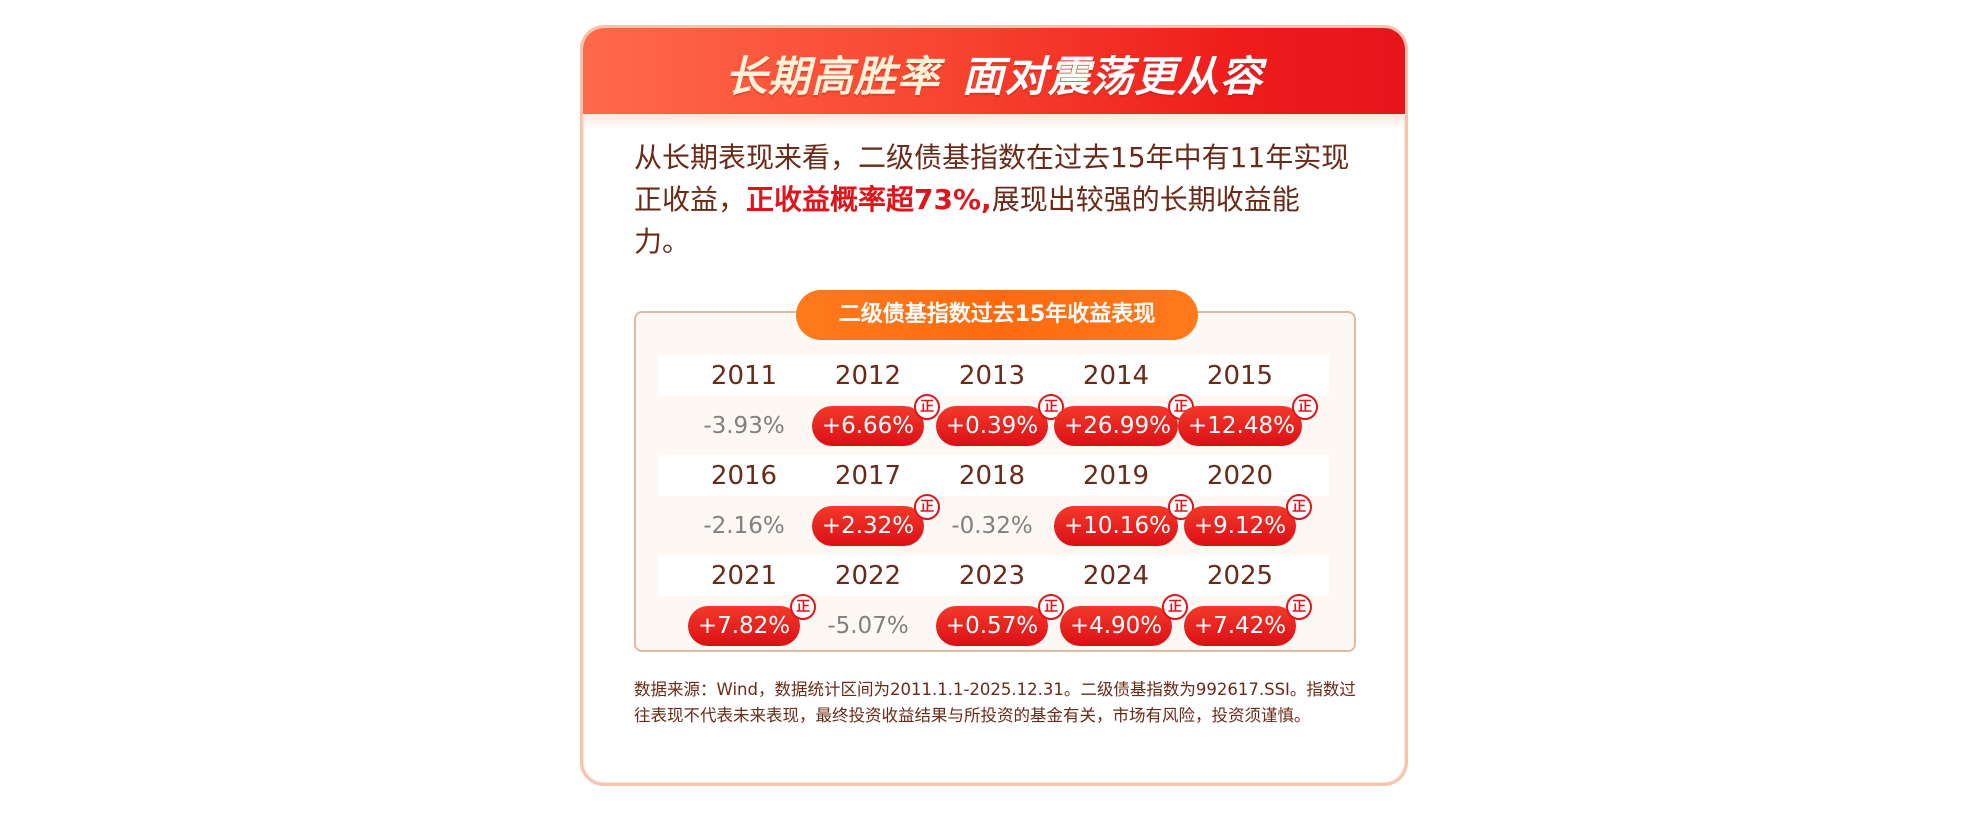 The width and height of the screenshot is (1980, 815). I want to click on return-value: +7.82%, so click(744, 625).